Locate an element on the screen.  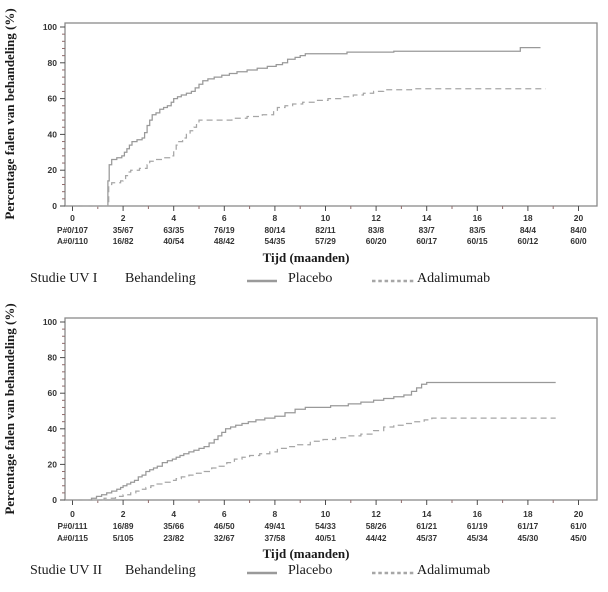
at-risk-placebo-value: 49/41 is located at coordinates (275, 526).